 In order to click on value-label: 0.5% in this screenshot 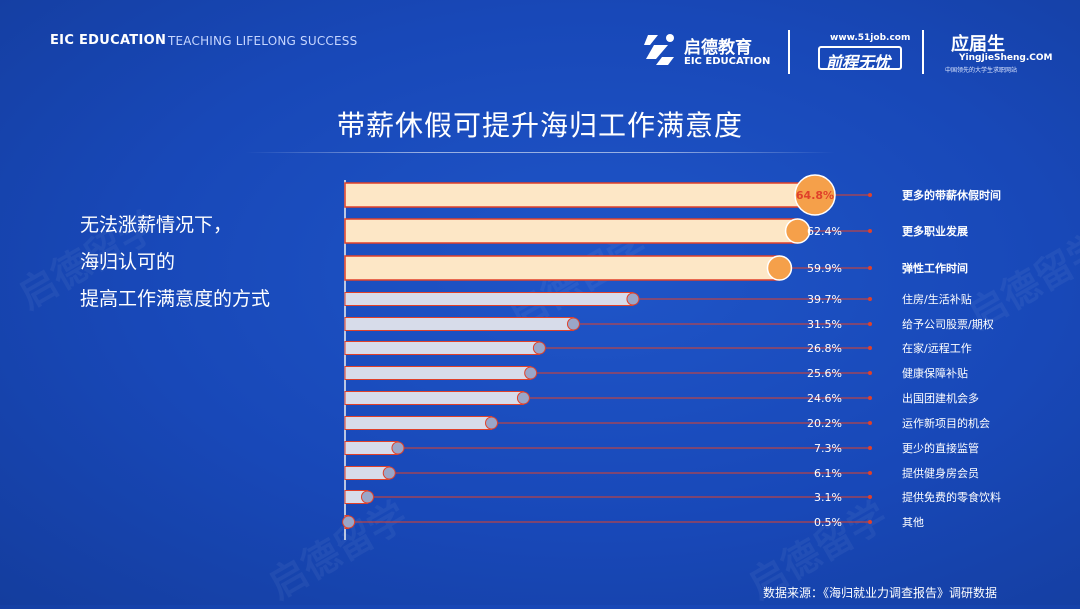, I will do `click(828, 522)`.